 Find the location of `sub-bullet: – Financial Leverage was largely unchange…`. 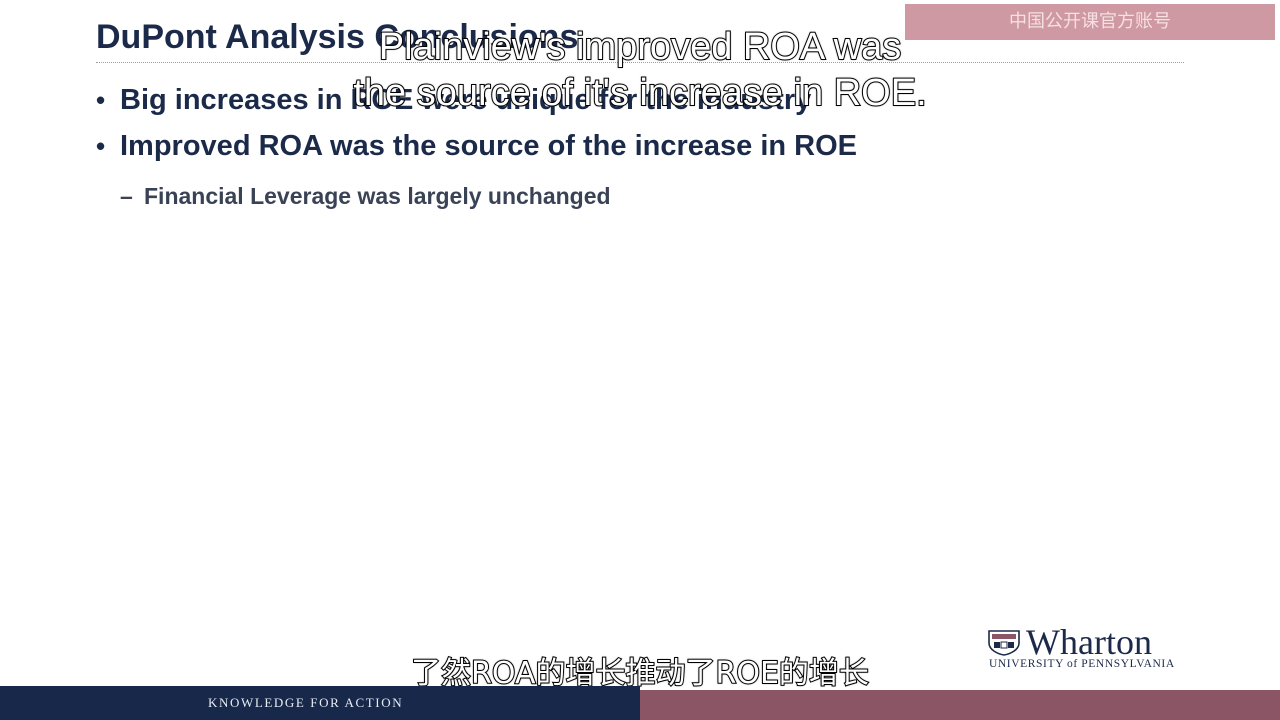

sub-bullet: – Financial Leverage was largely unchange… is located at coordinates (365, 196).